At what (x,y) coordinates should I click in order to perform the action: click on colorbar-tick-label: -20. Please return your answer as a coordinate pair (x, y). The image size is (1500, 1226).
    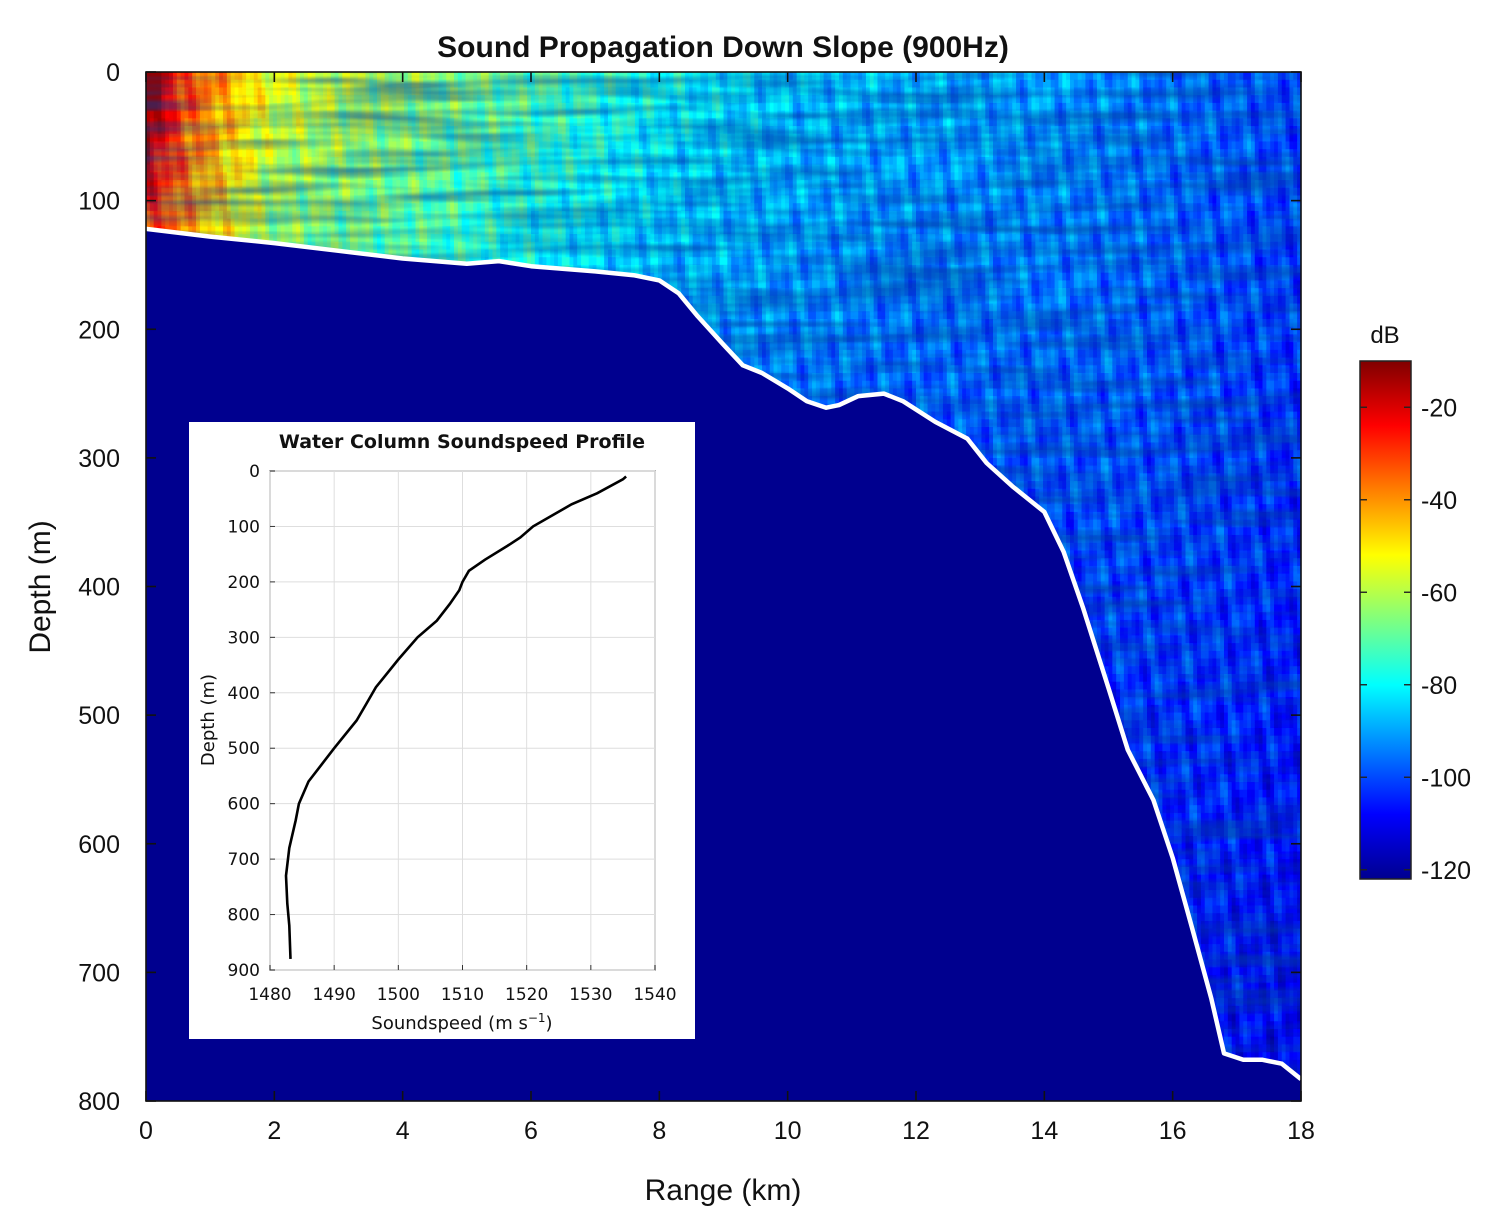
    Looking at the image, I should click on (1439, 408).